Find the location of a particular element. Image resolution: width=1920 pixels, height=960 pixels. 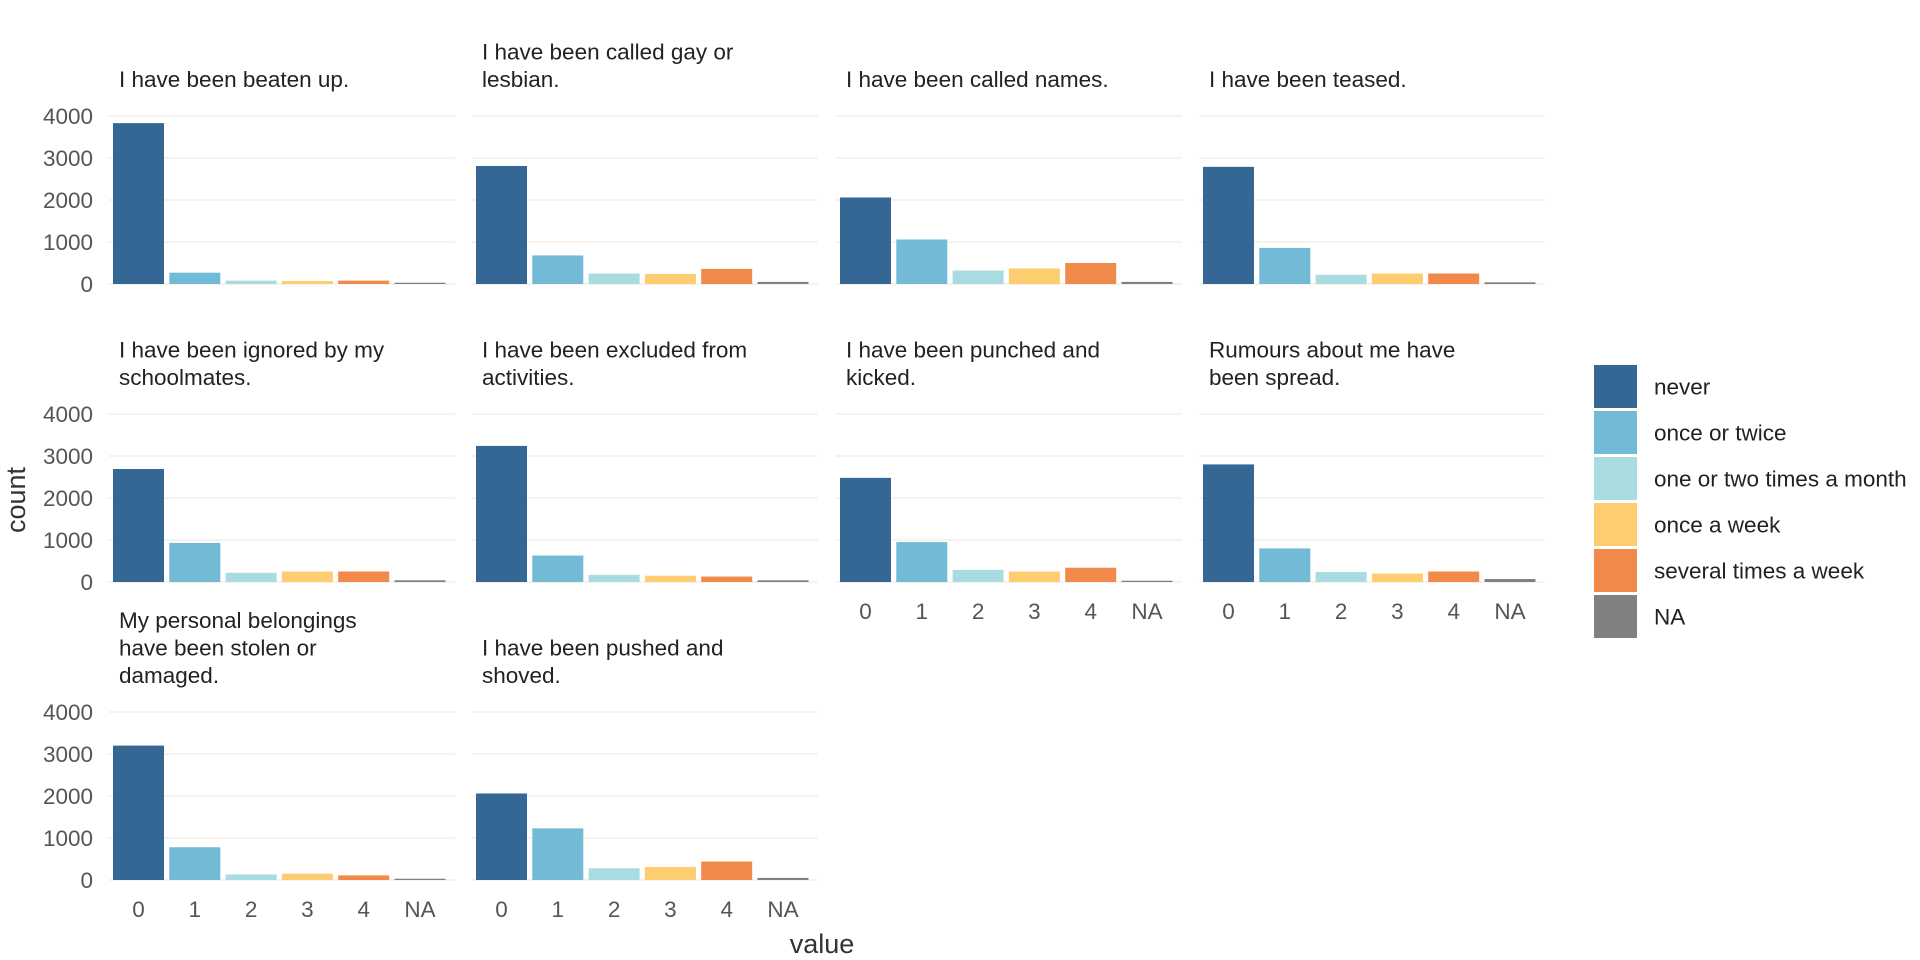

legend-label: never is located at coordinates (1682, 387).